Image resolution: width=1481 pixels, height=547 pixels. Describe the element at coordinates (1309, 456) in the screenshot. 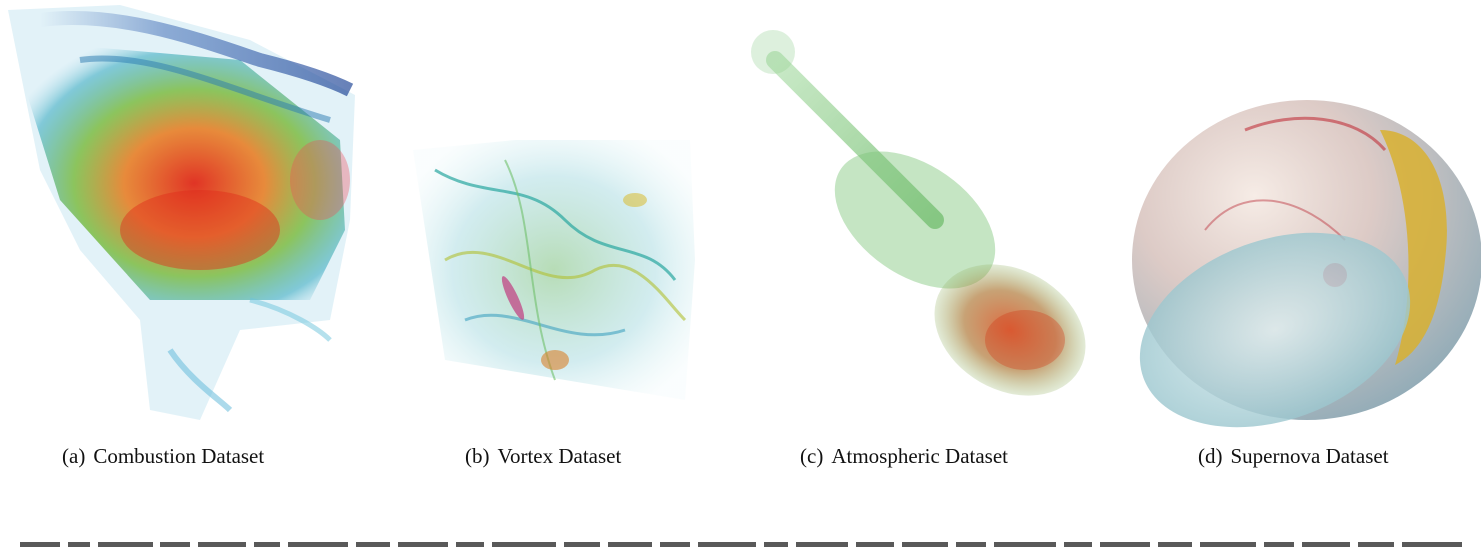

I see `caption-d-text: Supernova Dataset` at that location.